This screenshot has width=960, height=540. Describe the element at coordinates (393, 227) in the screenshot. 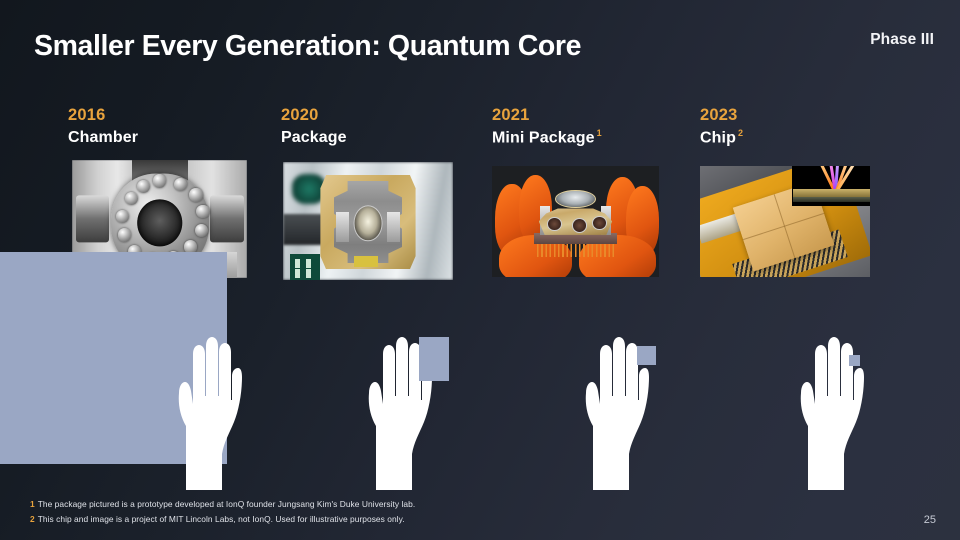

I see `package-side-clamp-right` at that location.